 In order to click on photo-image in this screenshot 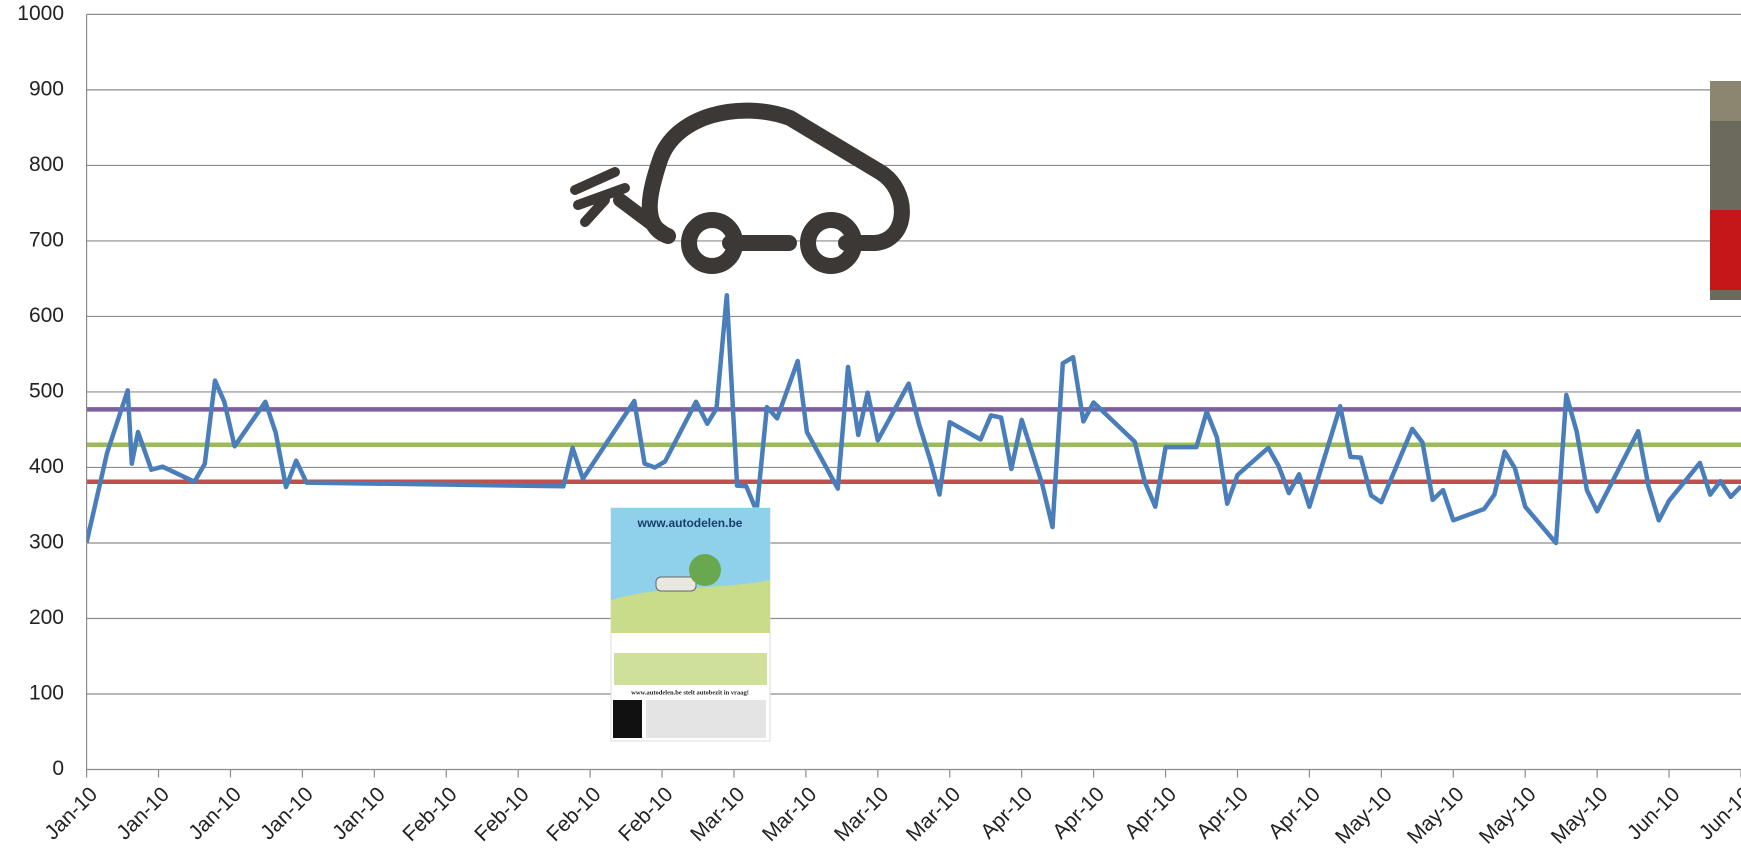, I will do `click(1725, 190)`.